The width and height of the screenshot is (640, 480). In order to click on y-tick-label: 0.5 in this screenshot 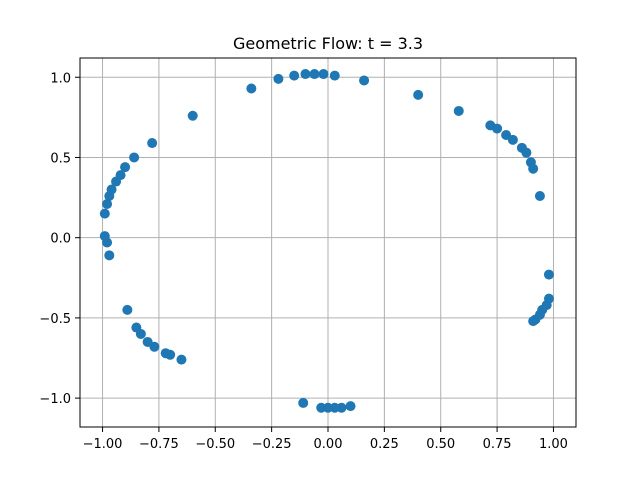, I will do `click(60, 158)`.